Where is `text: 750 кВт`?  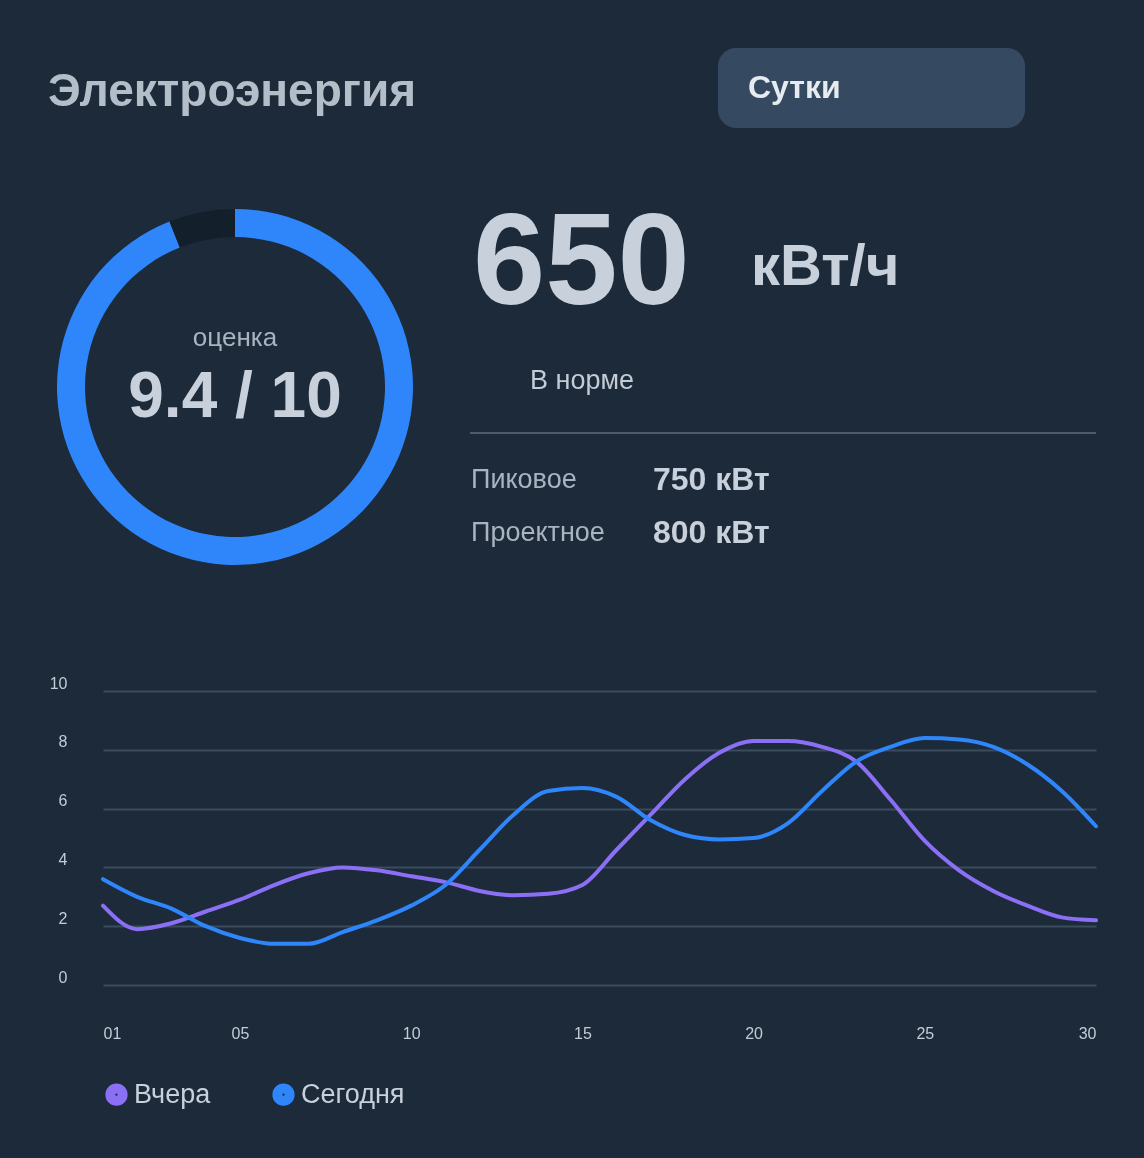
text: 750 кВт is located at coordinates (711, 479).